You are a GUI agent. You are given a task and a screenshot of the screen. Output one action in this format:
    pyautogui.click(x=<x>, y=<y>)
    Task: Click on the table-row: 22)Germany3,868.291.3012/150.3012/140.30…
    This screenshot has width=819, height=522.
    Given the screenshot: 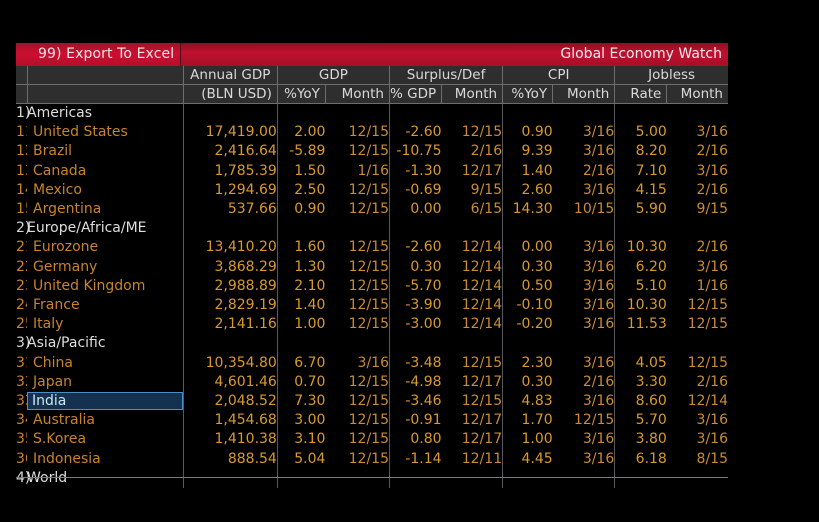 What is the action you would take?
    pyautogui.click(x=372, y=267)
    